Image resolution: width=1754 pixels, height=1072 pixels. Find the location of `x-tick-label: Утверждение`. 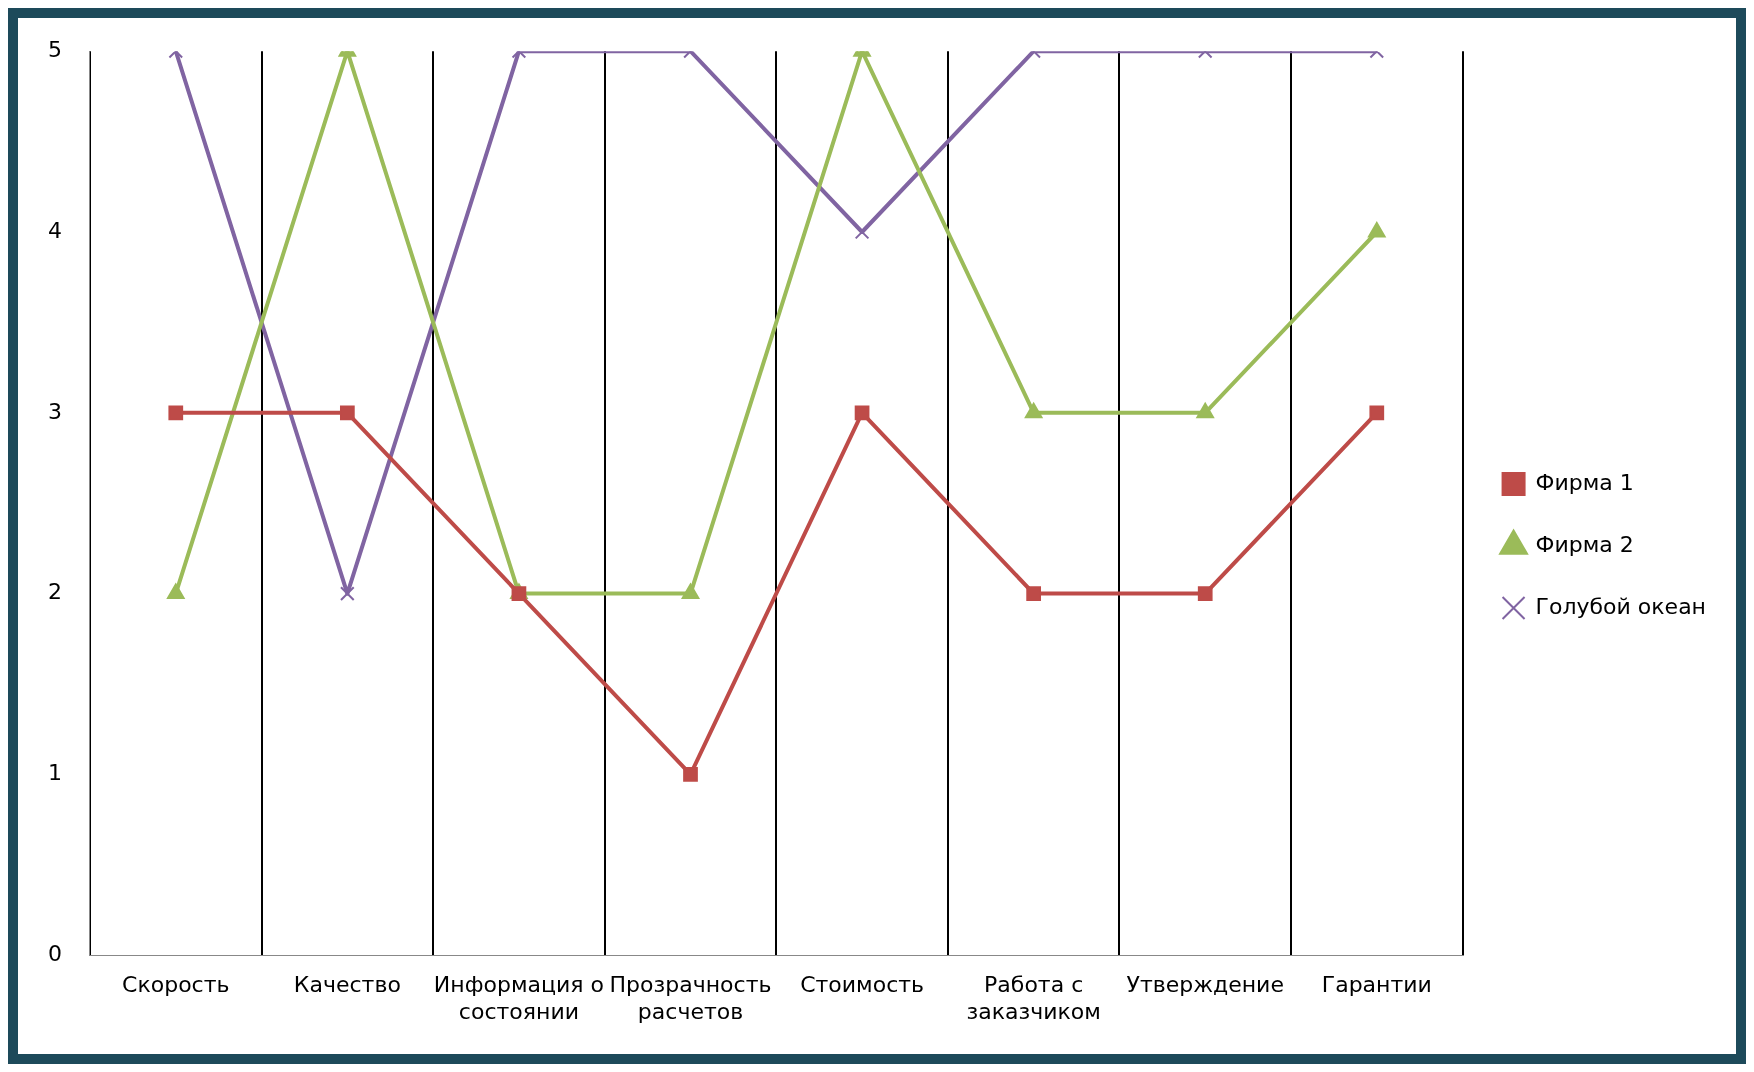

x-tick-label: Утверждение is located at coordinates (1205, 985).